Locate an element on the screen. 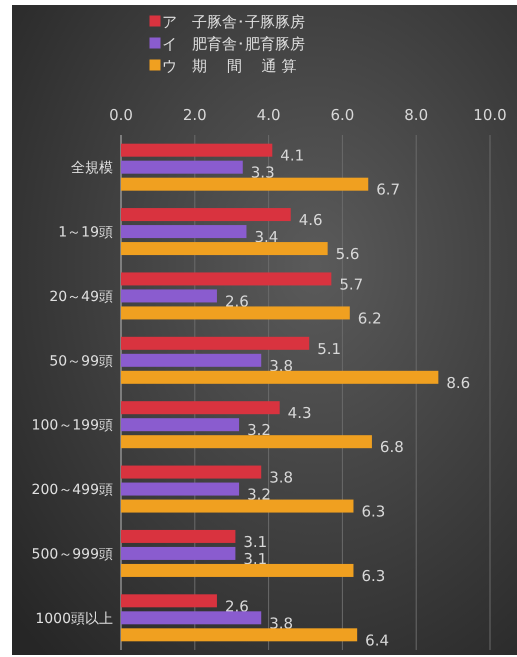  data-label: 5.7 is located at coordinates (351, 284).